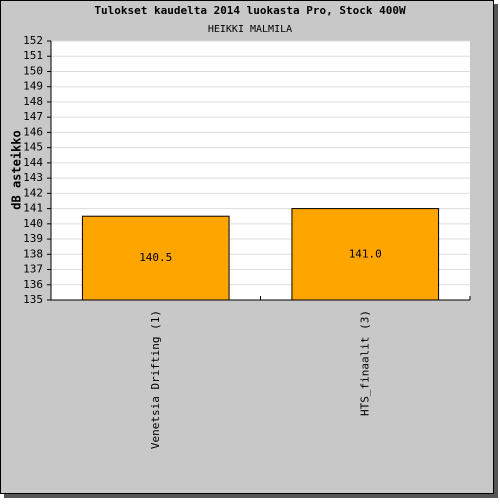 The image size is (500, 504). I want to click on x-tick-label: Venetsia Drifting (1), so click(155, 379).